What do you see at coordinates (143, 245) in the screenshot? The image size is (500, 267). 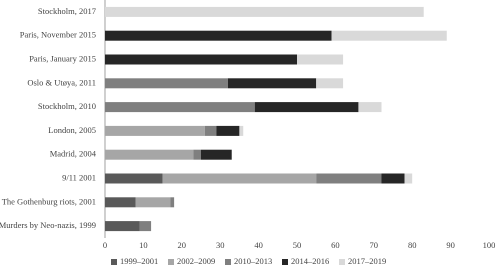 I see `x-tick-label: 10` at bounding box center [143, 245].